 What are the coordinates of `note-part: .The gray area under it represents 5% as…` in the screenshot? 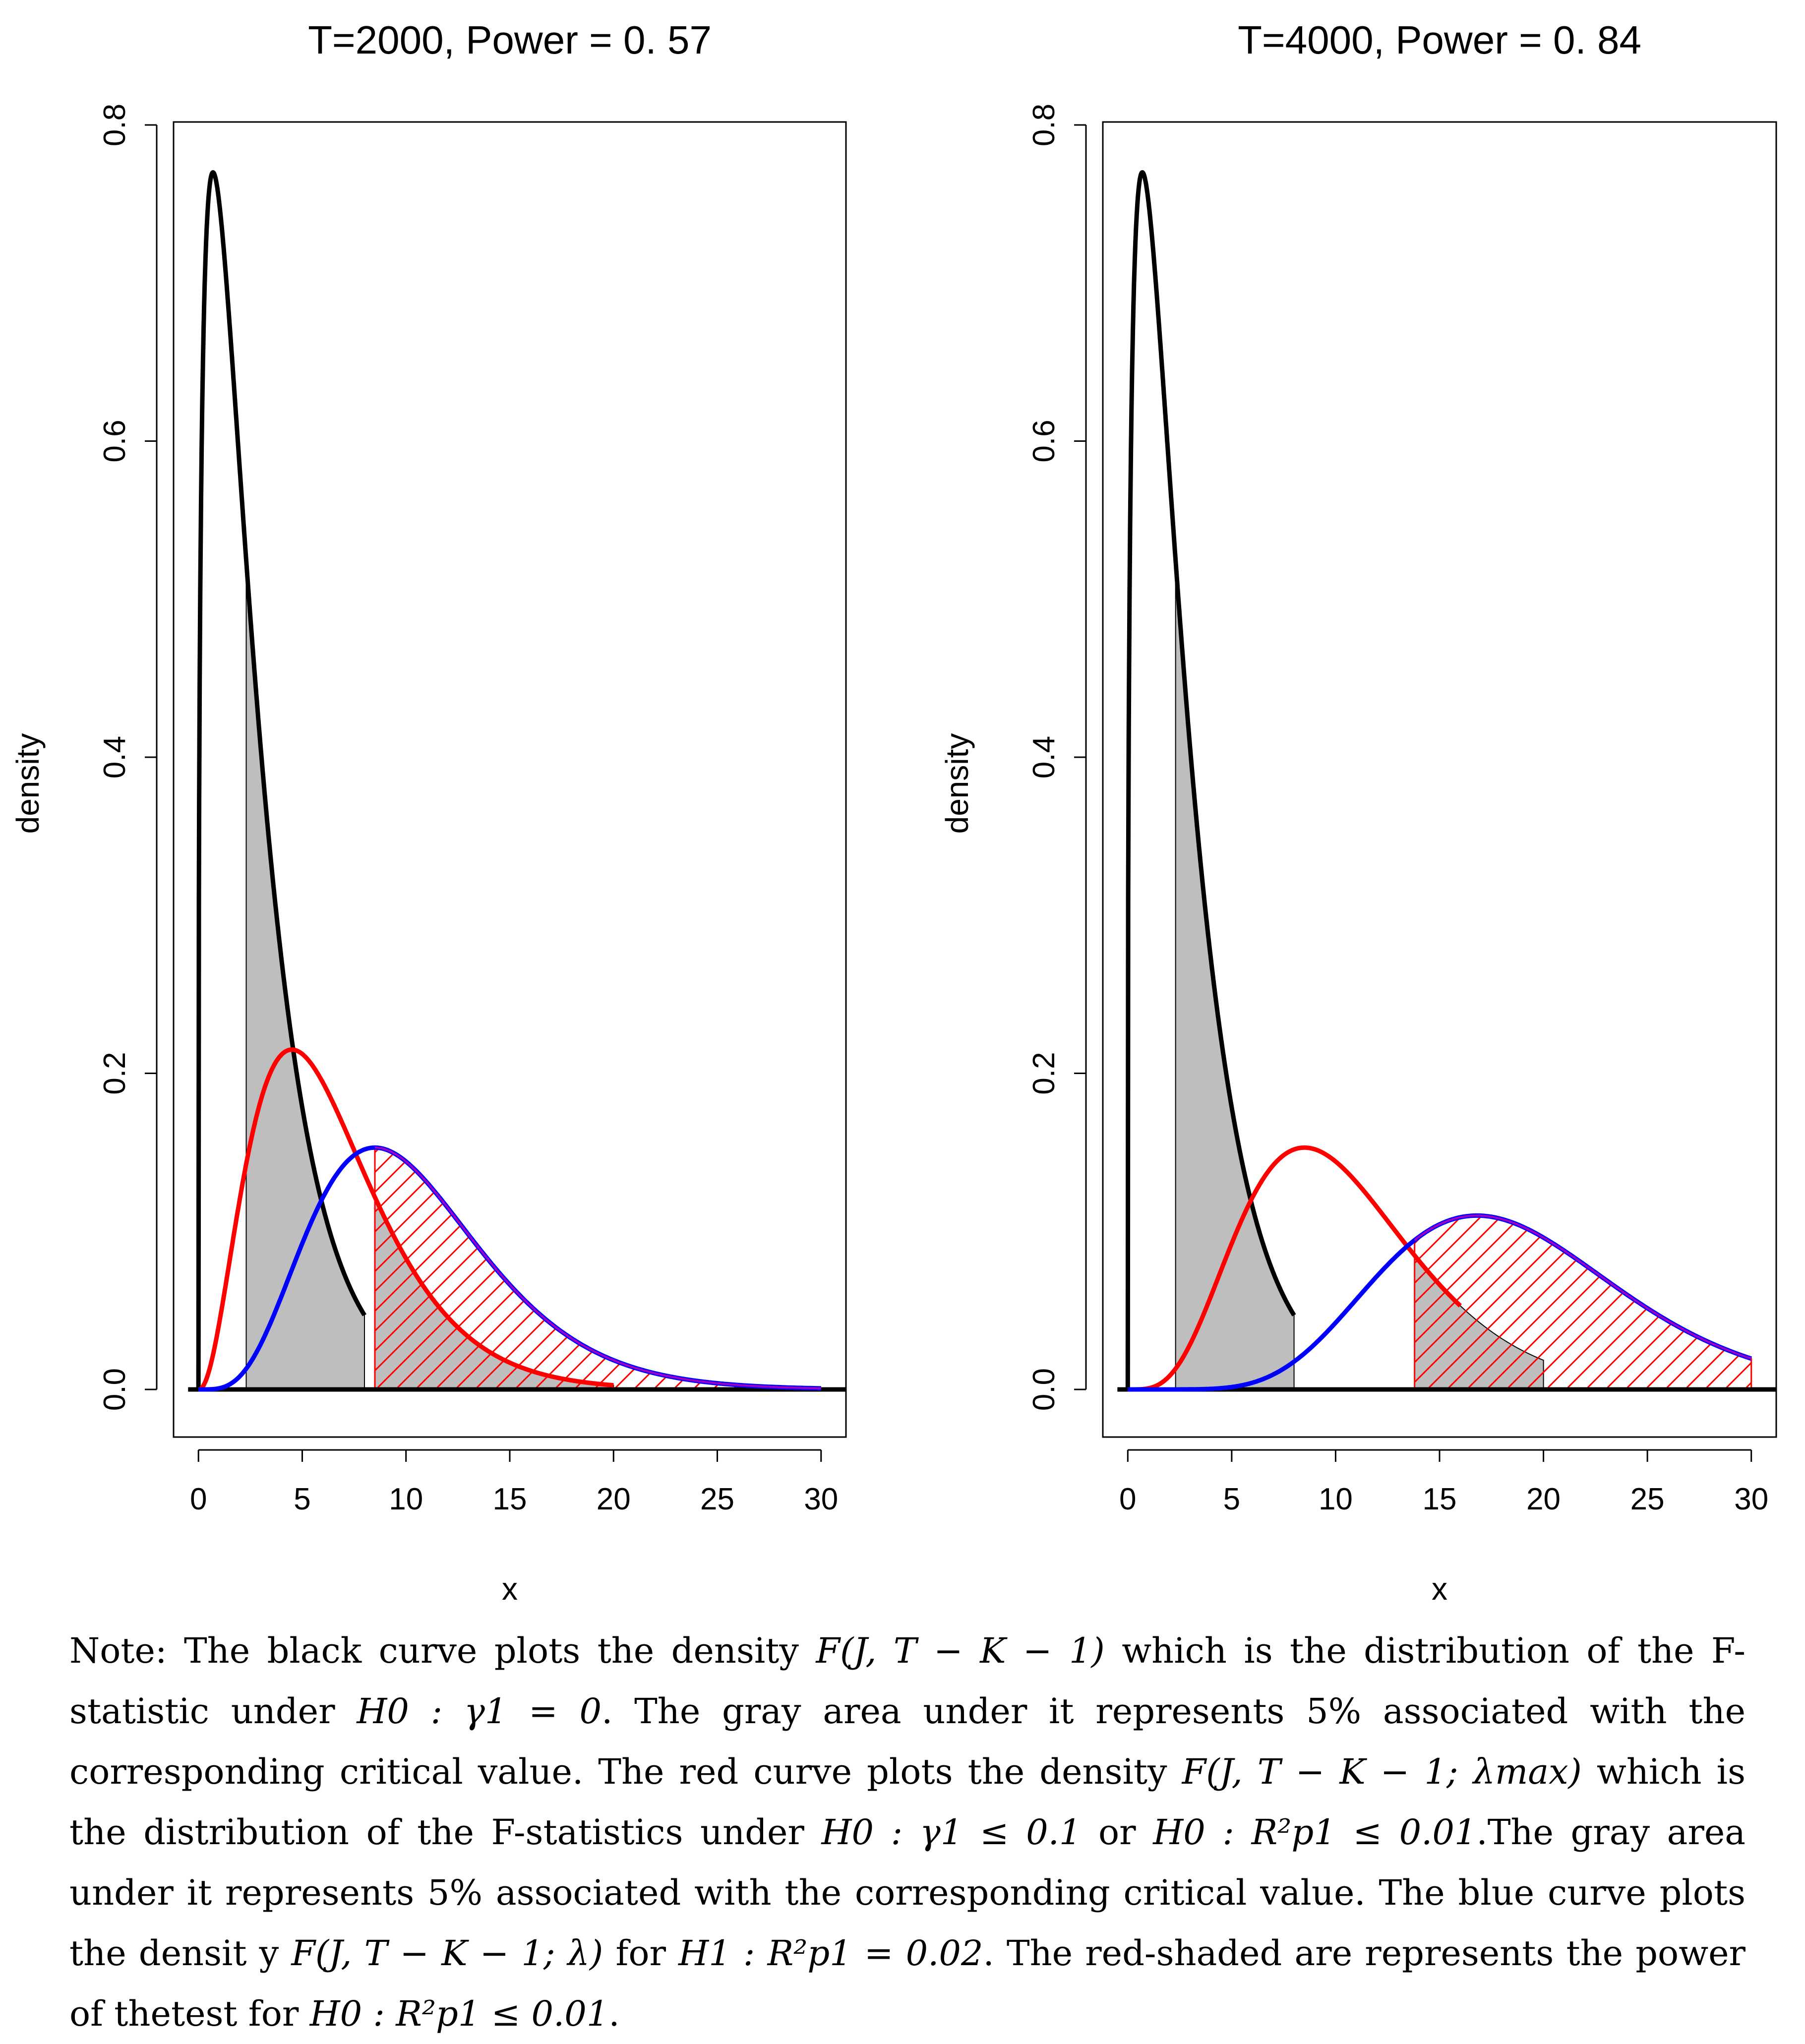 It's located at (907, 1893).